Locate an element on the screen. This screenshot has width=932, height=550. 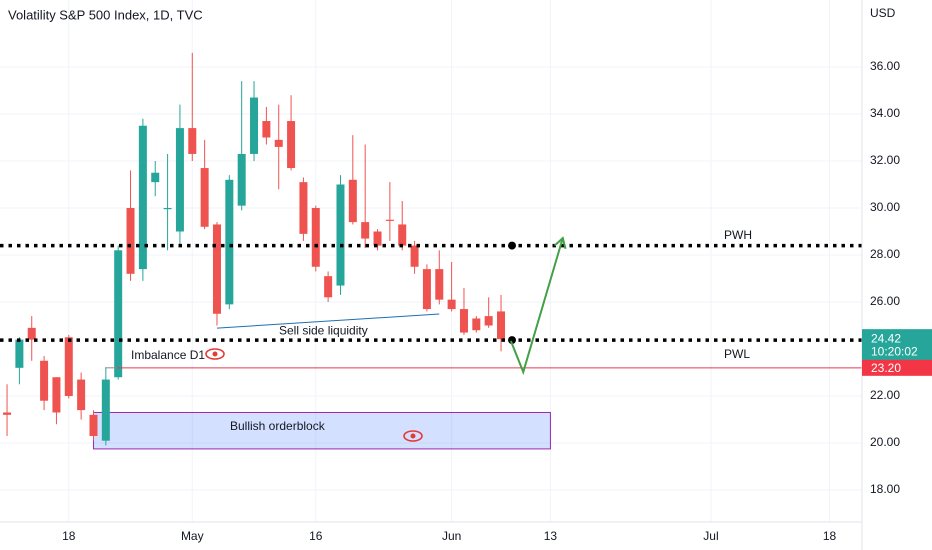
chart-title: Volatility S&P 500 Index, 1D, TVC is located at coordinates (105, 14).